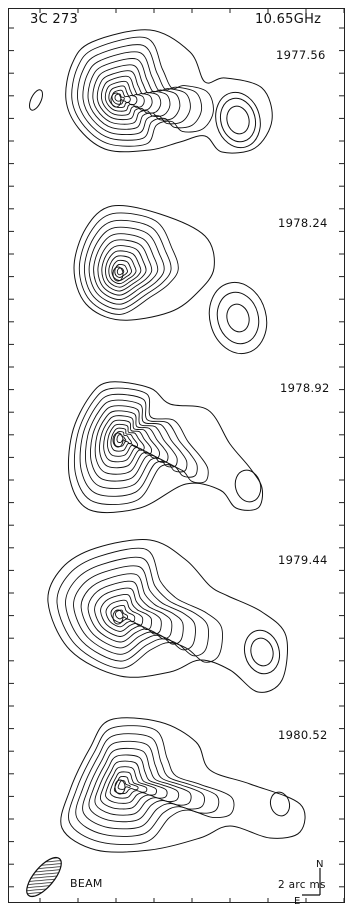 The image size is (360, 913). I want to click on frequency-label: 10.65GHz, so click(288, 19).